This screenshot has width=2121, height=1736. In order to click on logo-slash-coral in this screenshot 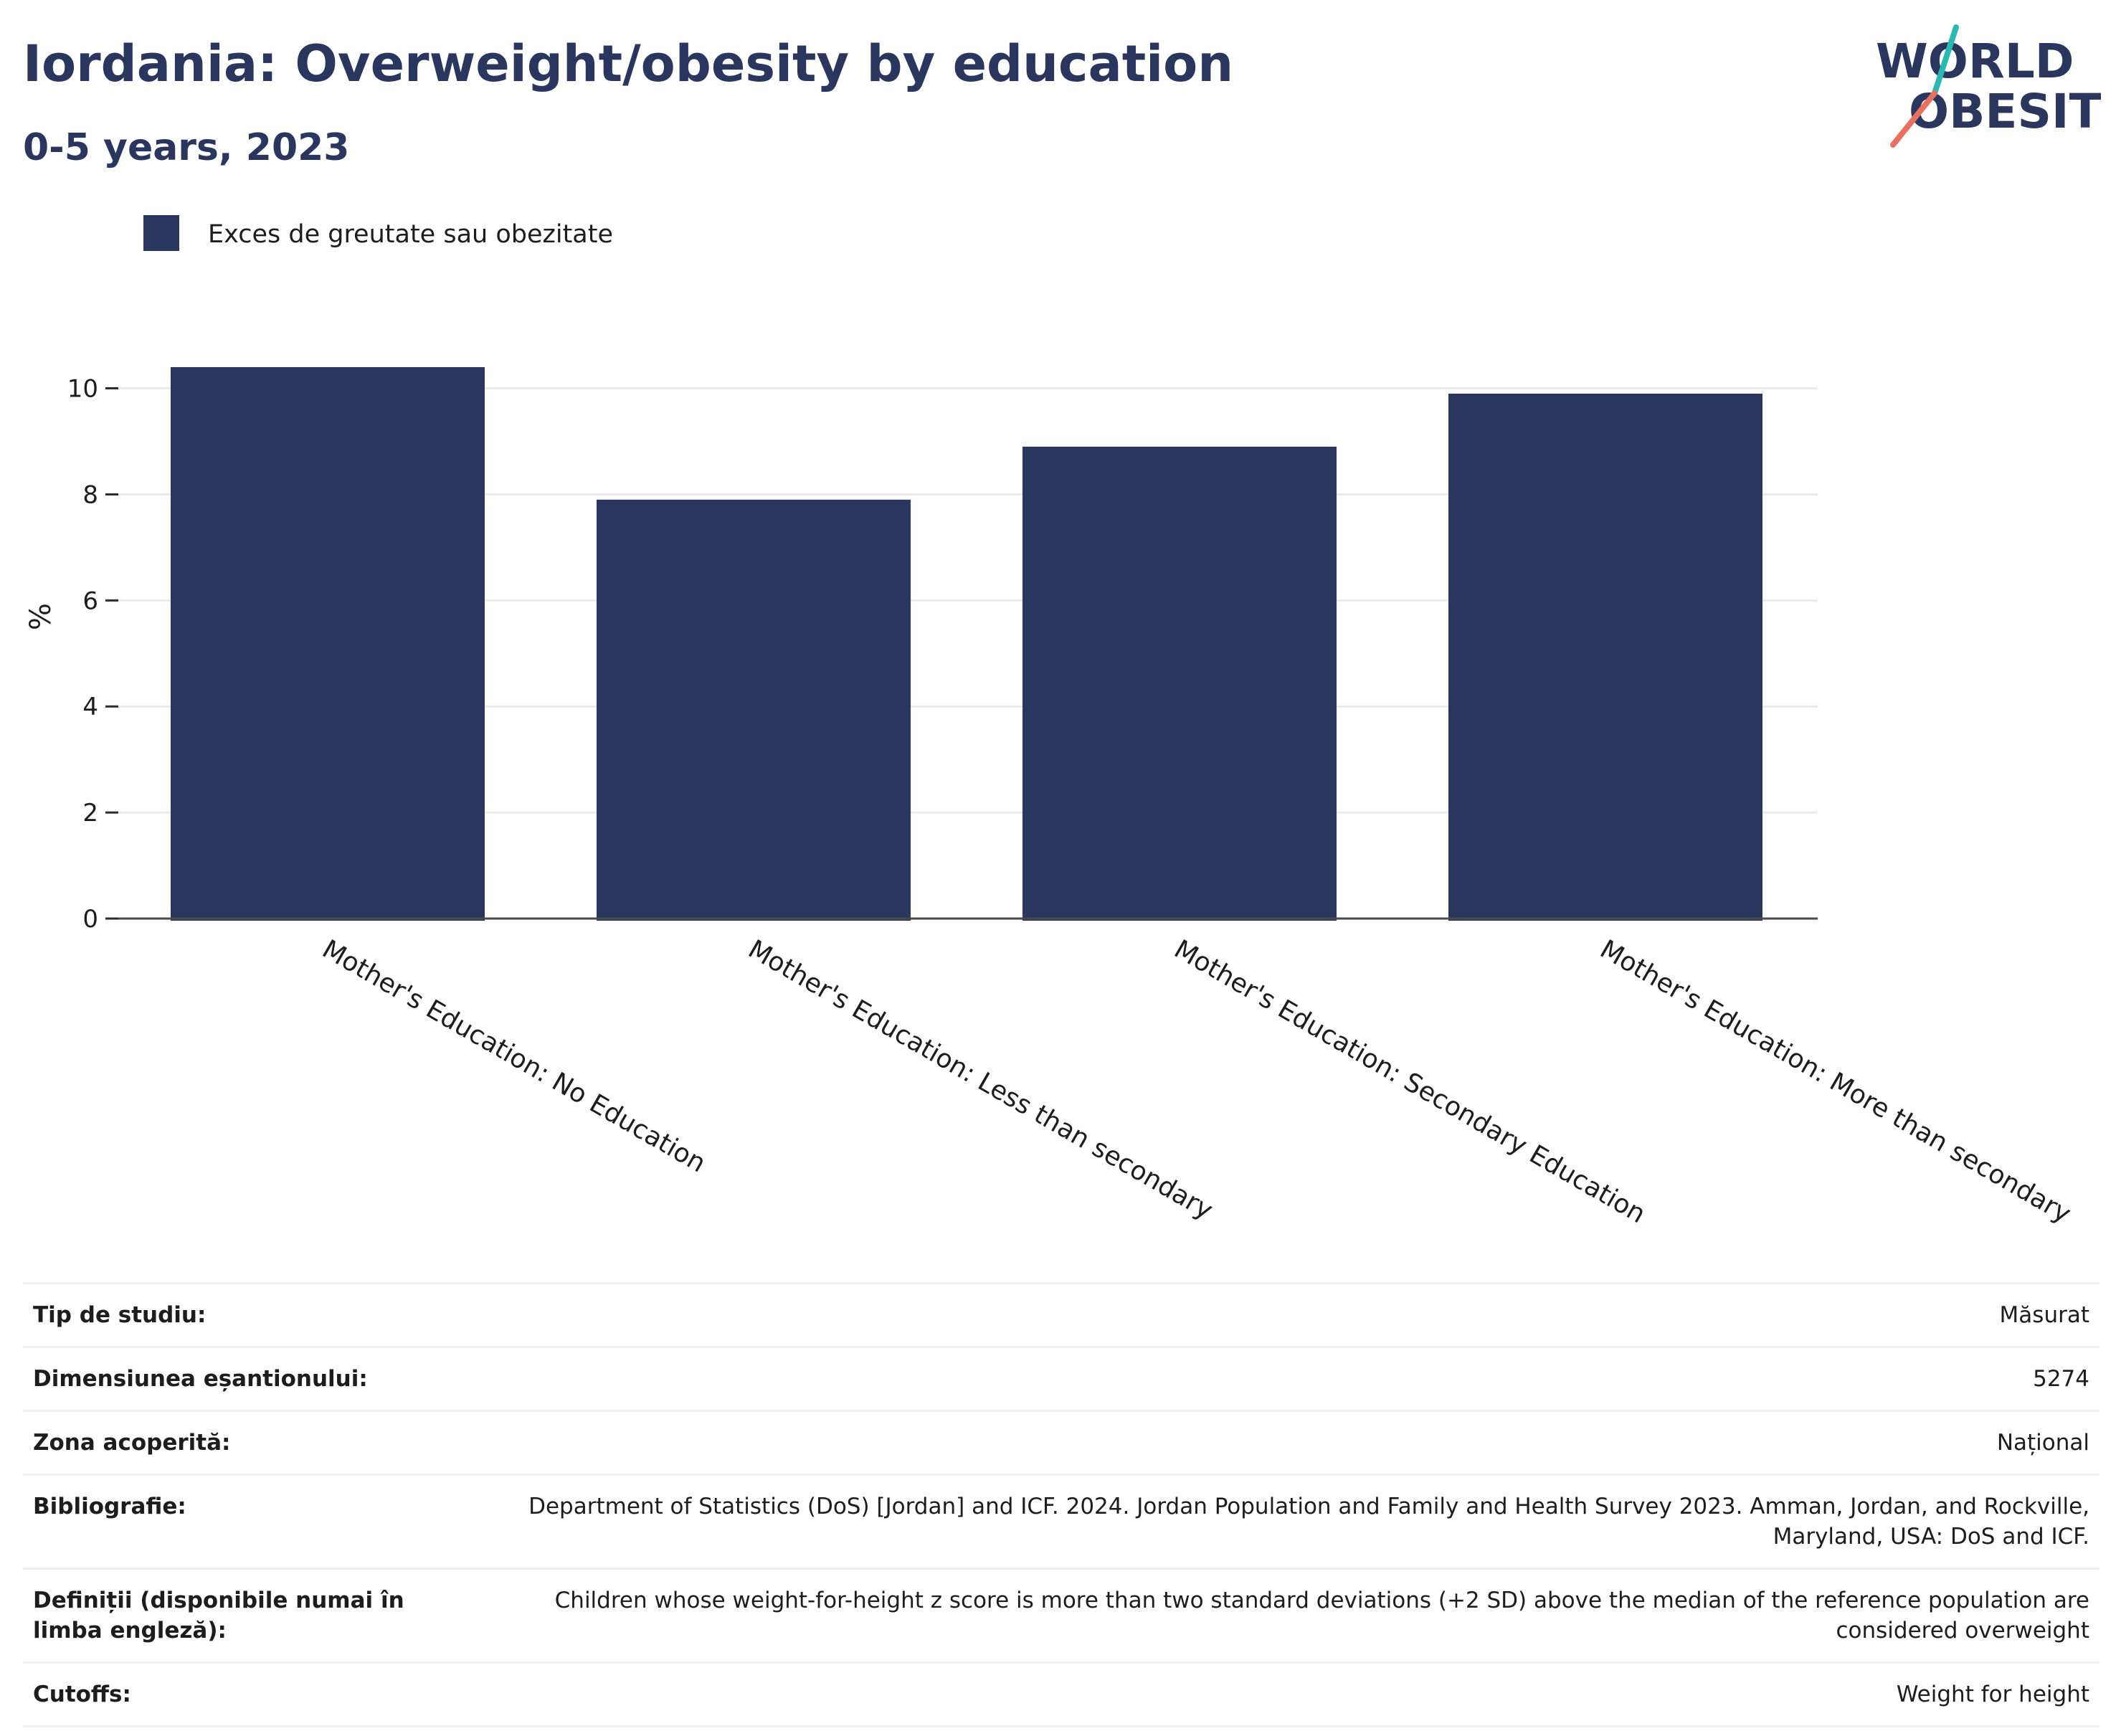, I will do `click(1913, 119)`.